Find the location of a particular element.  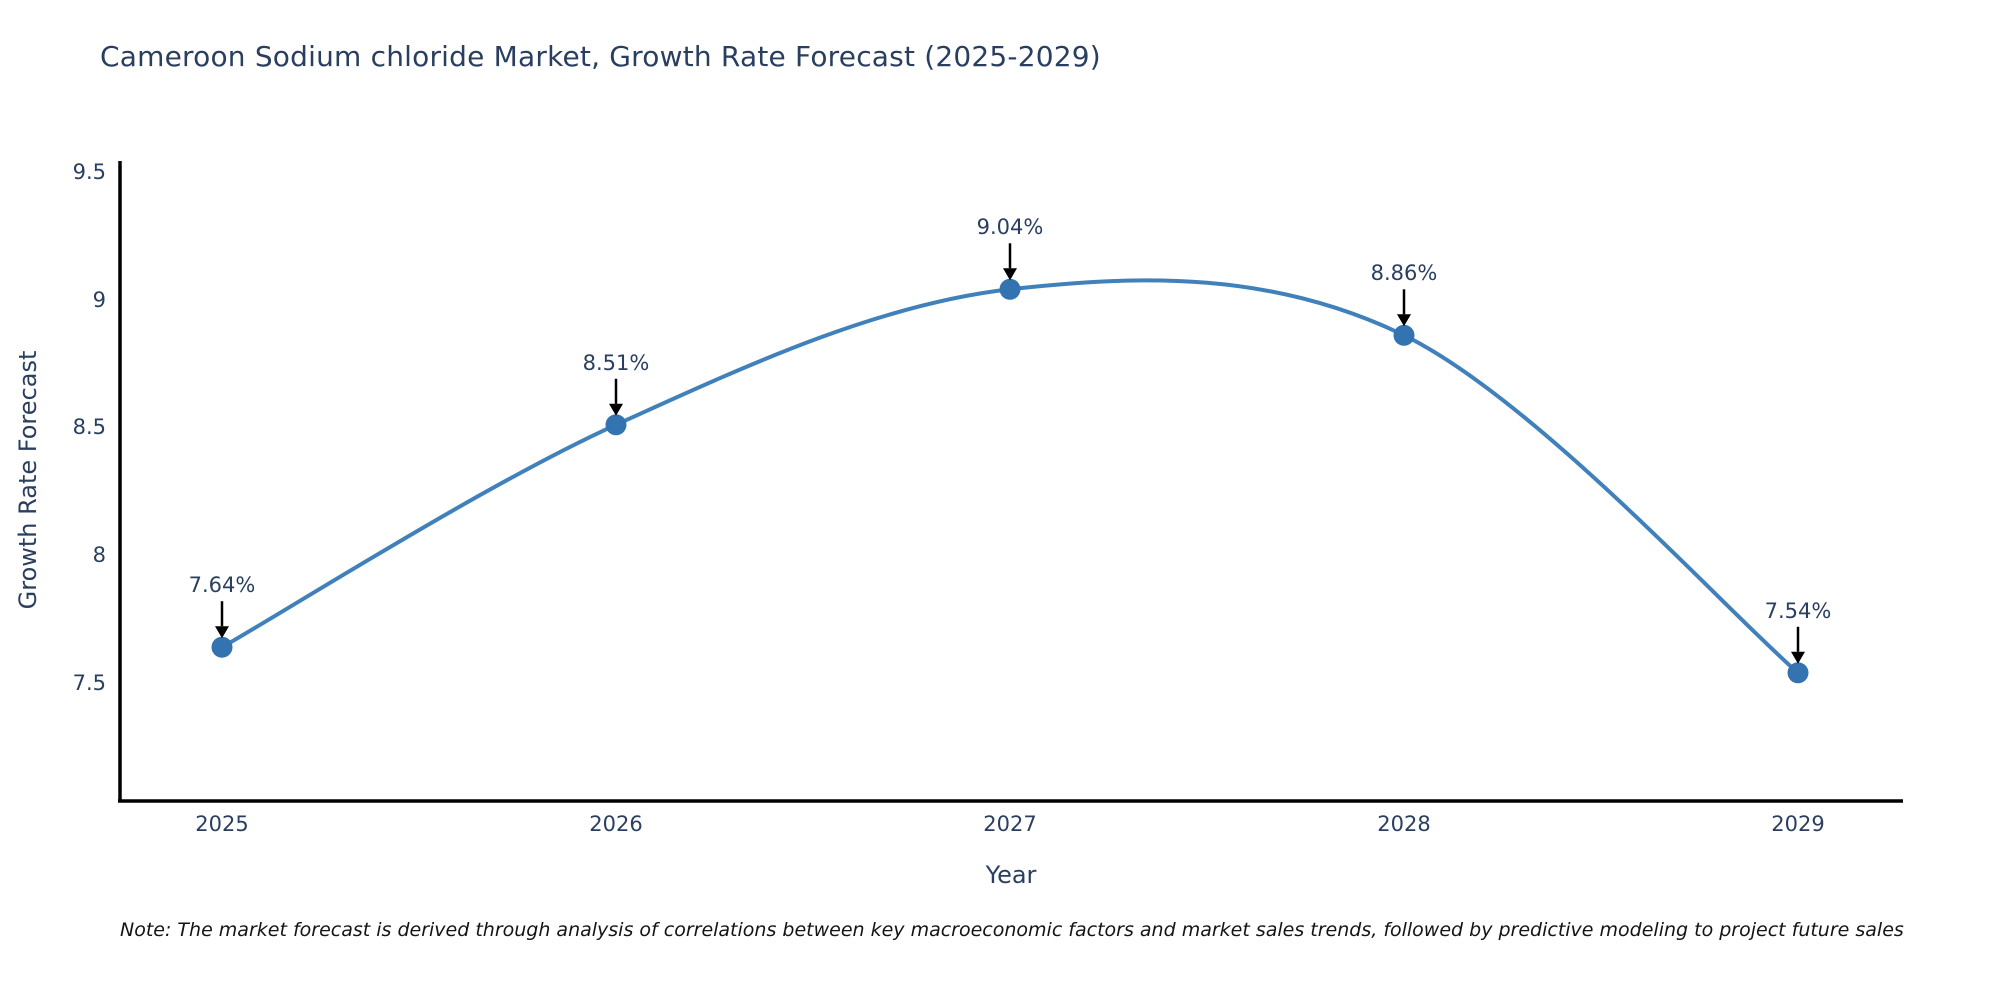

x-tick-label: 2027 is located at coordinates (1010, 824).